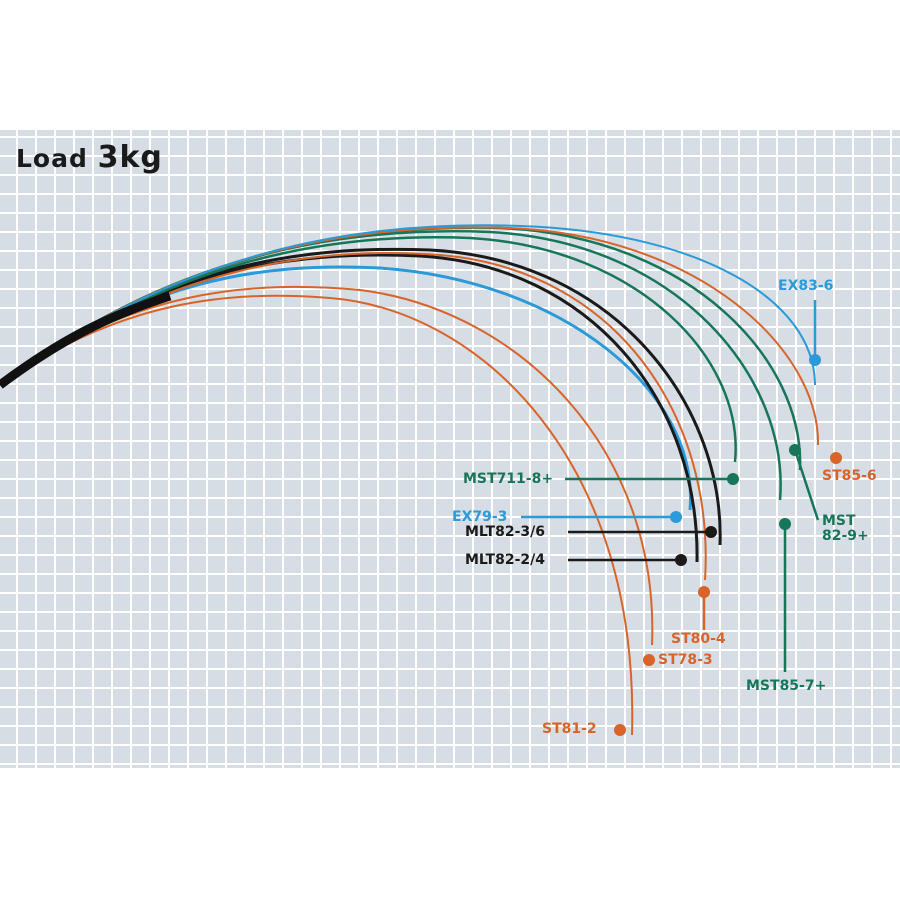 Image resolution: width=900 pixels, height=900 pixels. Describe the element at coordinates (508, 479) in the screenshot. I see `label-mst711-8: MST711-8+` at that location.